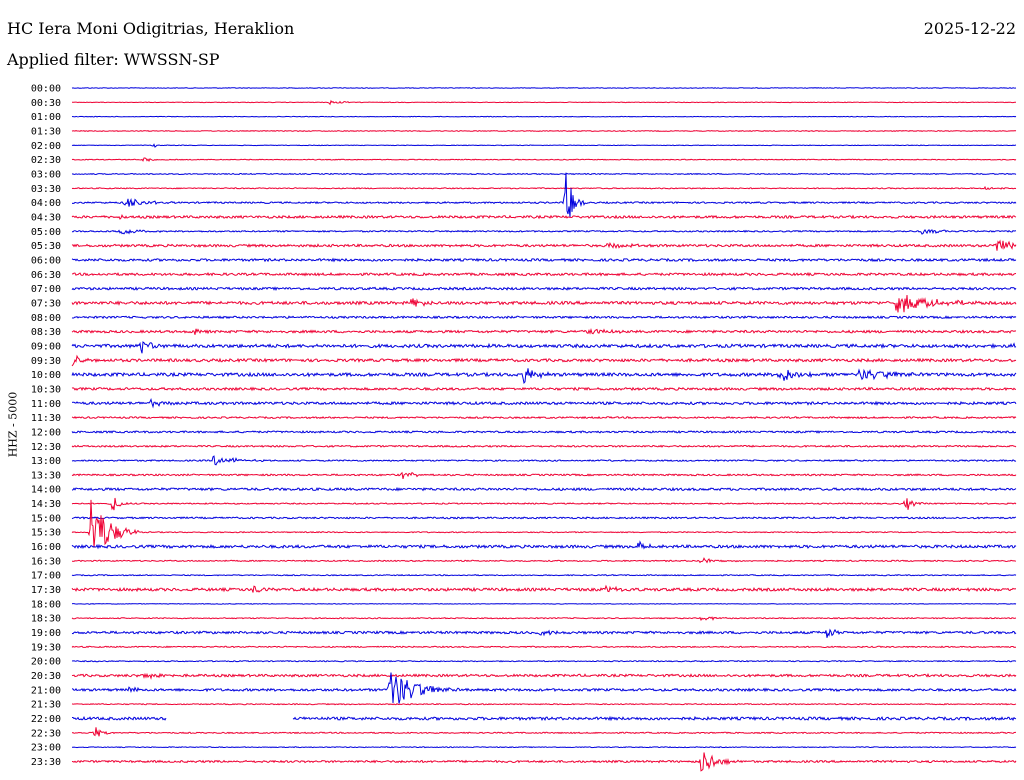  What do you see at coordinates (544, 575) in the screenshot?
I see `trace-row-17:00` at bounding box center [544, 575].